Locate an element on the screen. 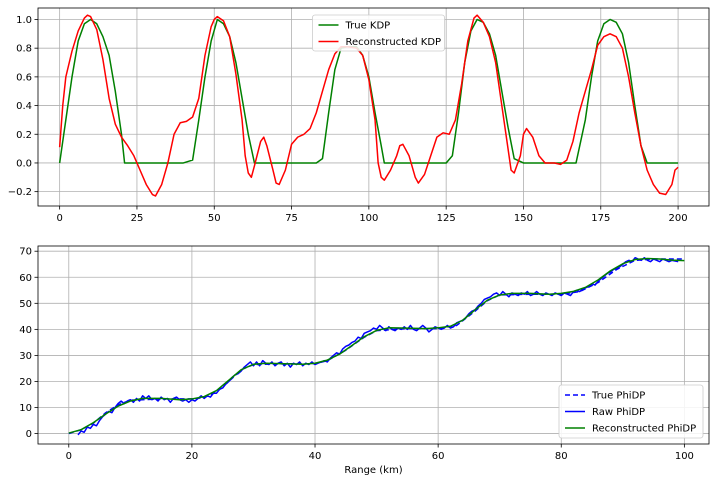  kdp-x-tick-label: 125 is located at coordinates (446, 218).